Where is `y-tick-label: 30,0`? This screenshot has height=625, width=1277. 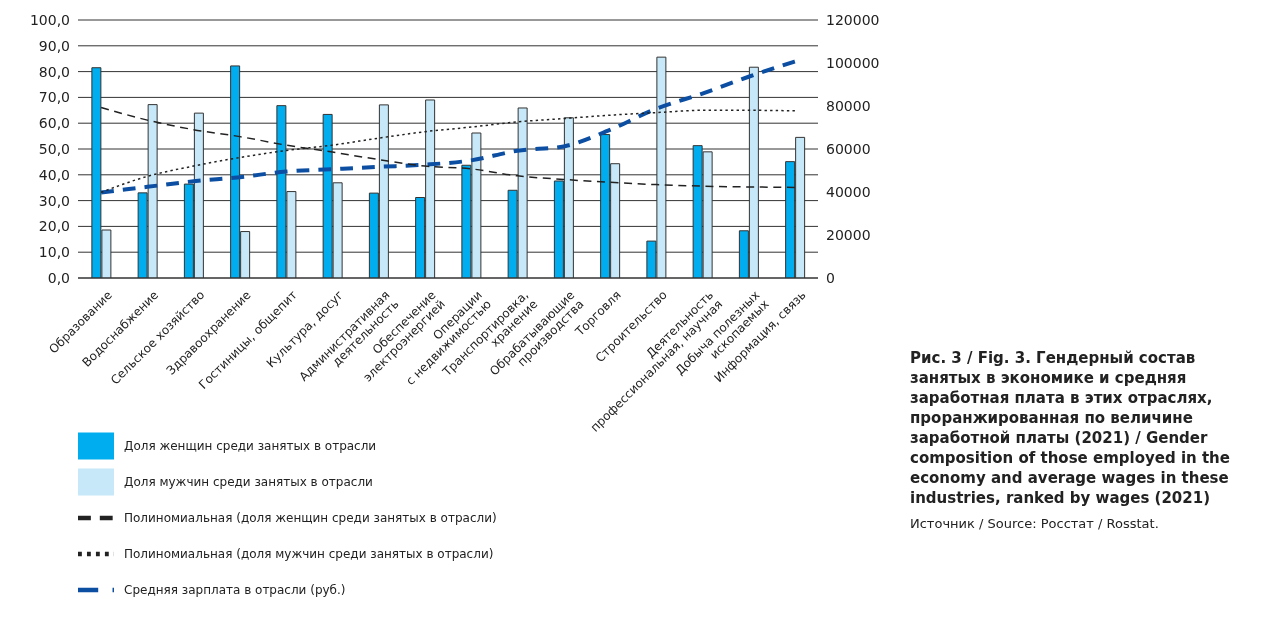
y-tick-label: 30,0 is located at coordinates (54, 200).